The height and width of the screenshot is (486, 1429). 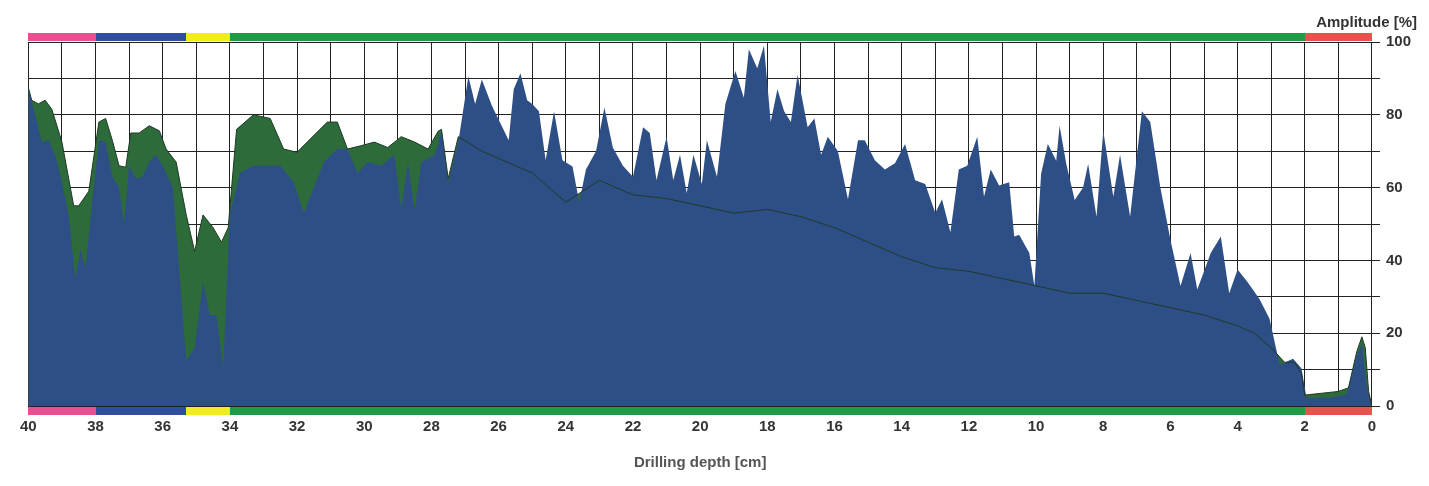 I want to click on y-tick-label: 60, so click(x=1394, y=186).